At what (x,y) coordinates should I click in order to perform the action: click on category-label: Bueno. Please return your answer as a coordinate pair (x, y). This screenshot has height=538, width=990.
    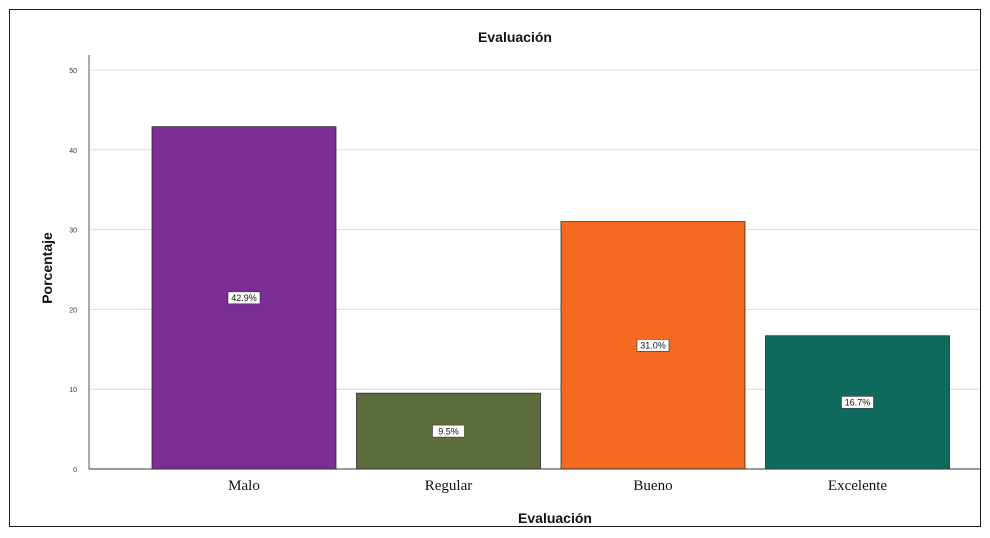
    Looking at the image, I should click on (652, 486).